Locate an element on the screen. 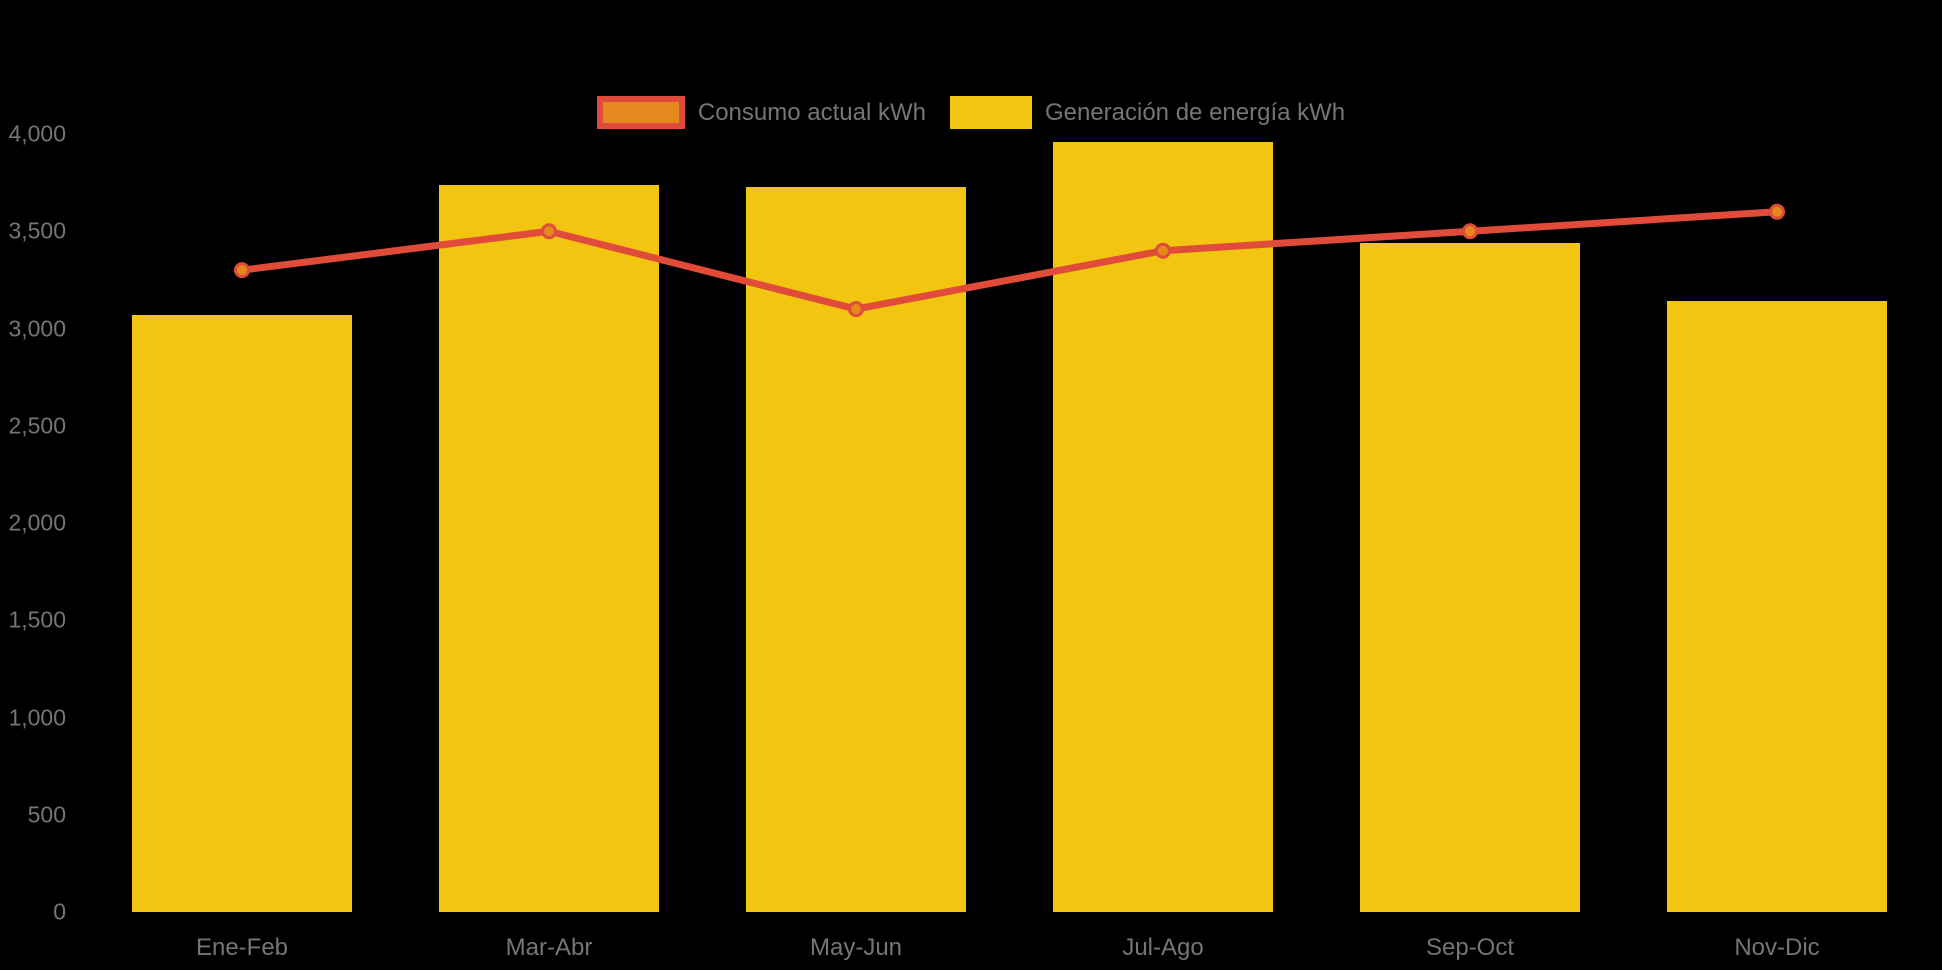 Image resolution: width=1942 pixels, height=970 pixels. x-axis-label-jul-ago: Jul-Ago is located at coordinates (1163, 947).